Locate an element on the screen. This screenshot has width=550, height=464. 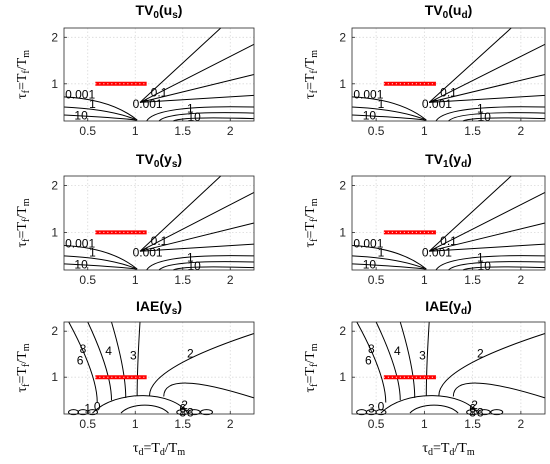
plot-area is located at coordinates (448, 74).